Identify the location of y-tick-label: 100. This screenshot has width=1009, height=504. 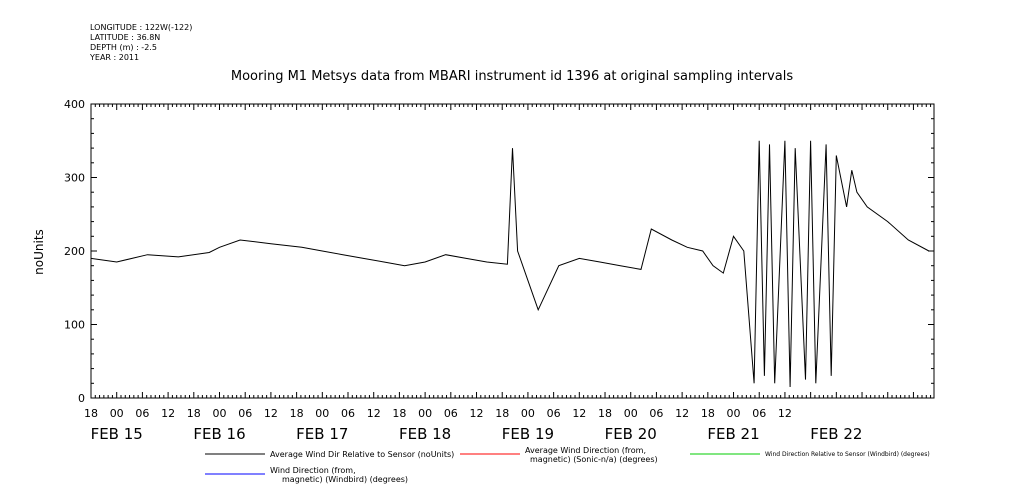
(74, 325).